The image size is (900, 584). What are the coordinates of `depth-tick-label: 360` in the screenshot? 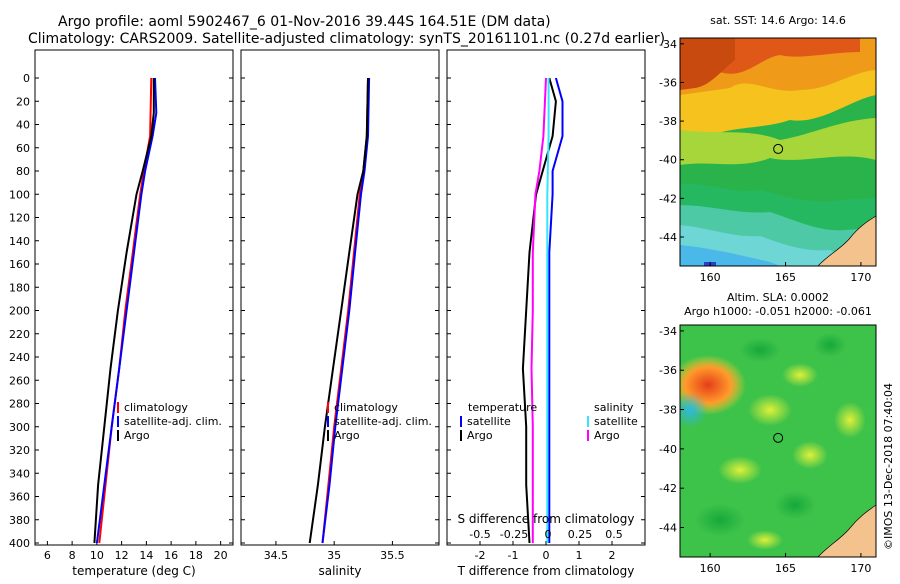 It's located at (19, 497).